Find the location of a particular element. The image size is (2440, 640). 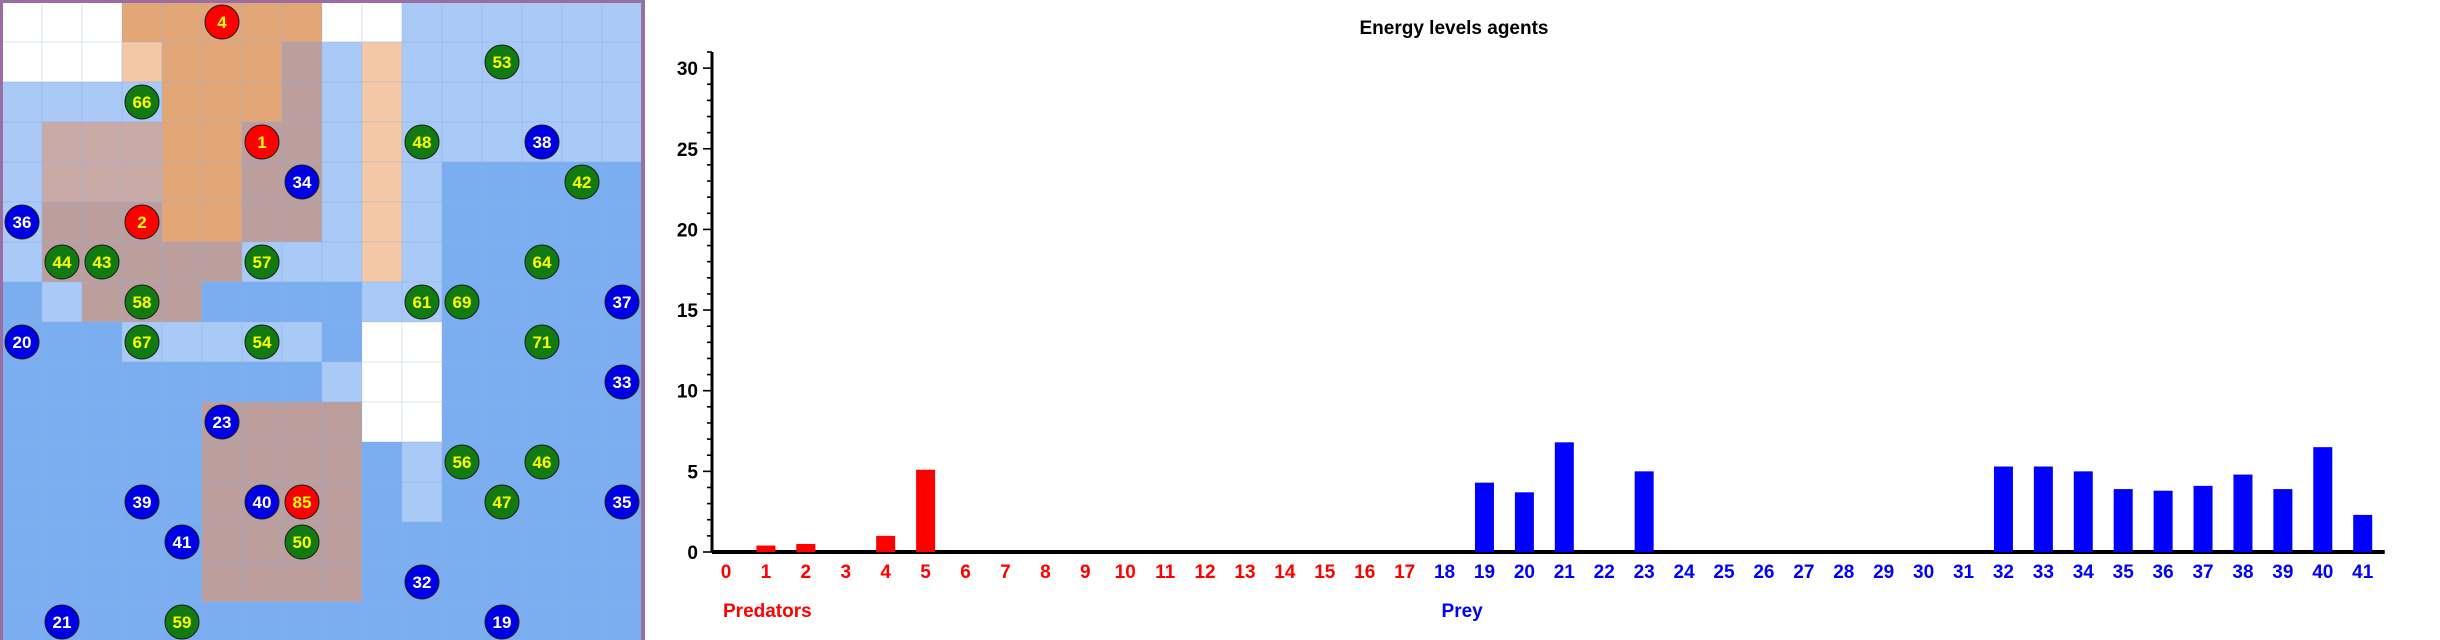

x-tick-label: 29 is located at coordinates (1883, 572).